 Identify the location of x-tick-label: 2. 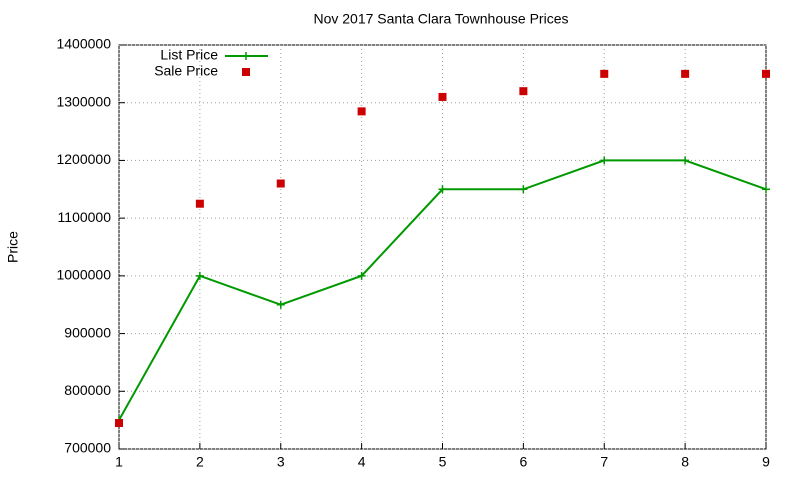
(200, 462).